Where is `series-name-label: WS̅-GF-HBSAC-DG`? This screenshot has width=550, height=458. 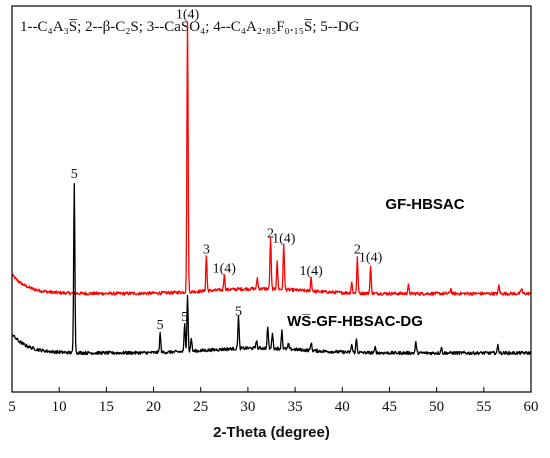 series-name-label: WS̅-GF-HBSAC-DG is located at coordinates (355, 321).